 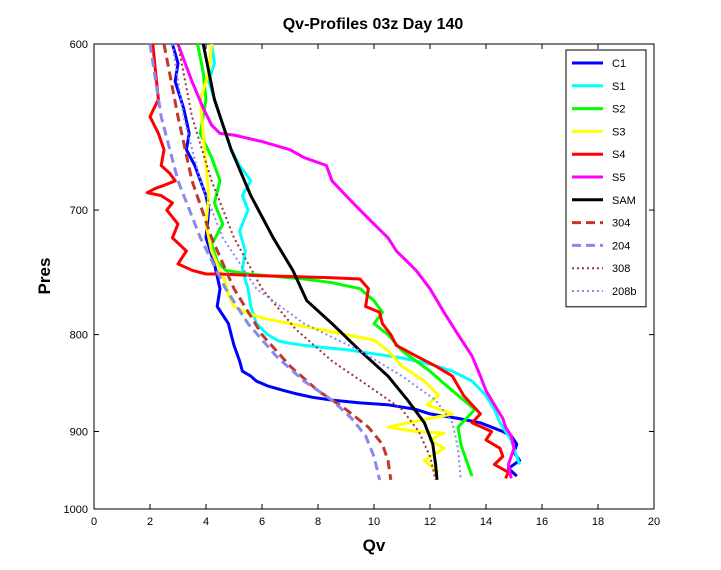 What do you see at coordinates (598, 522) in the screenshot?
I see `x-tick-label: 18` at bounding box center [598, 522].